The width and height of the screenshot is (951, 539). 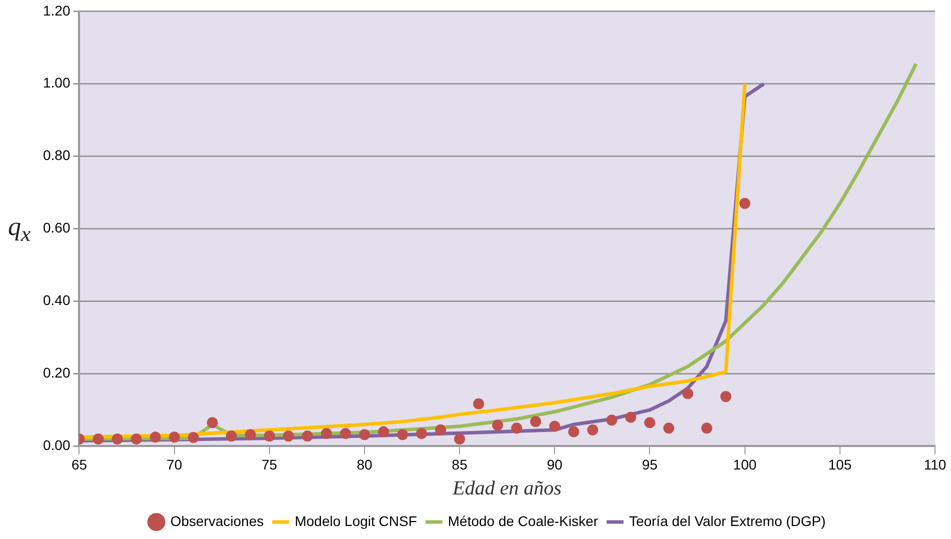 I want to click on x-tick-label: 85, so click(x=460, y=464).